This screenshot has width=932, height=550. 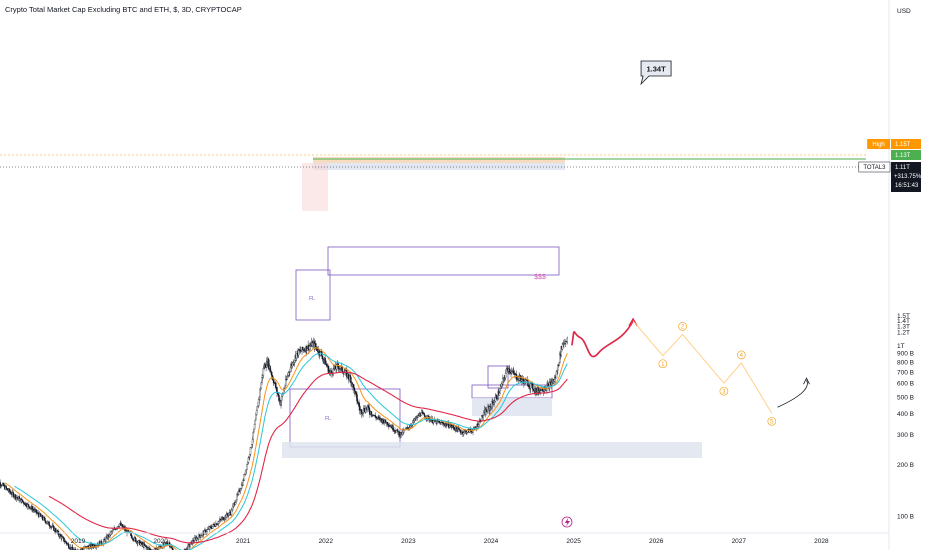 I want to click on wave-label: 1, so click(x=663, y=365).